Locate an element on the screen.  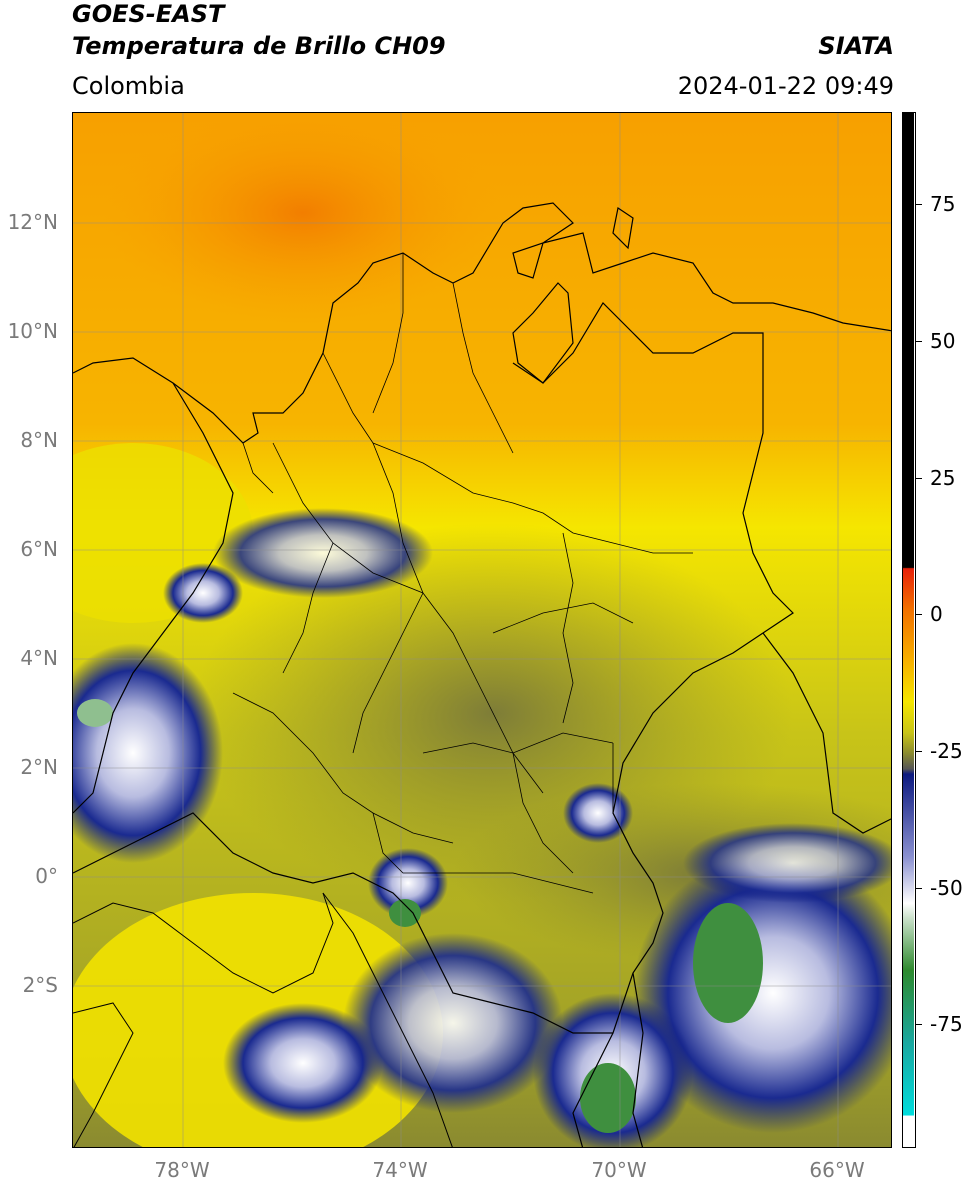
lat-tick-2N: 2°N is located at coordinates (39, 767).